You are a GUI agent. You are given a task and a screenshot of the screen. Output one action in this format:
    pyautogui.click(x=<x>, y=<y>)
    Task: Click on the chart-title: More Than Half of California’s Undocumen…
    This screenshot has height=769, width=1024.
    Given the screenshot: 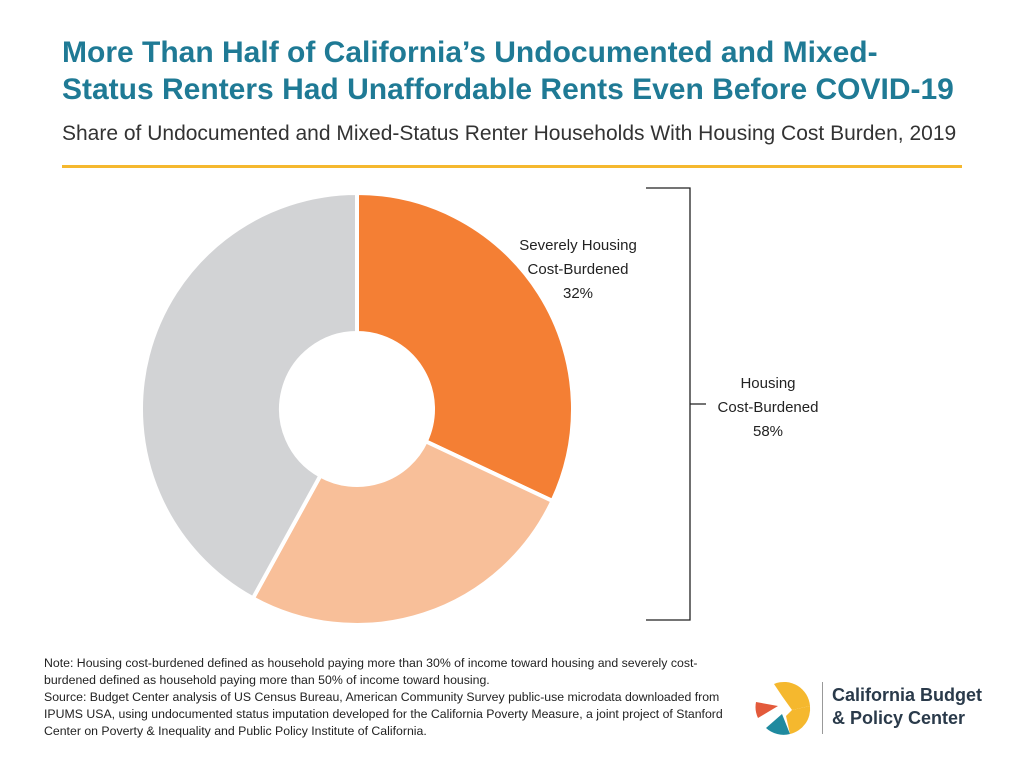 What is the action you would take?
    pyautogui.click(x=532, y=71)
    